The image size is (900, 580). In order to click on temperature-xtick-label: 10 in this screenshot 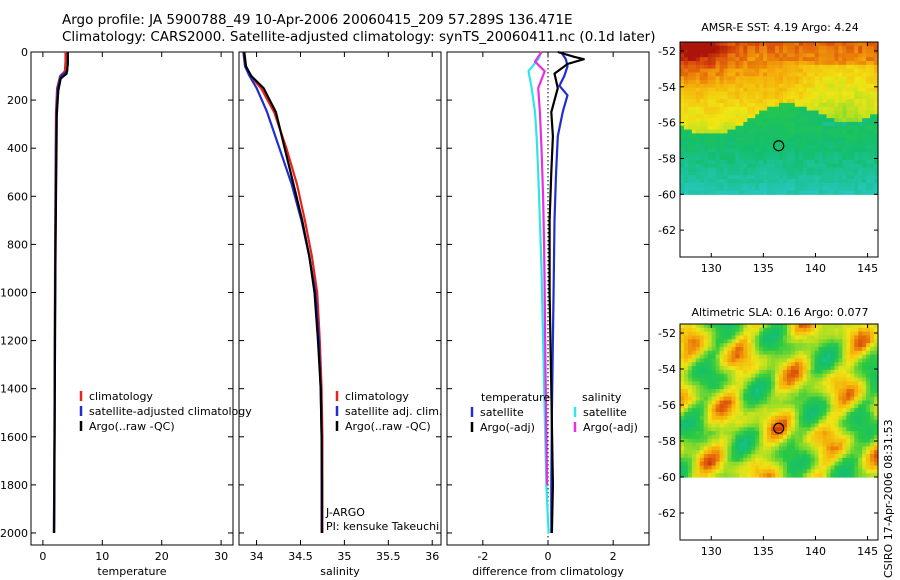, I will do `click(102, 556)`.